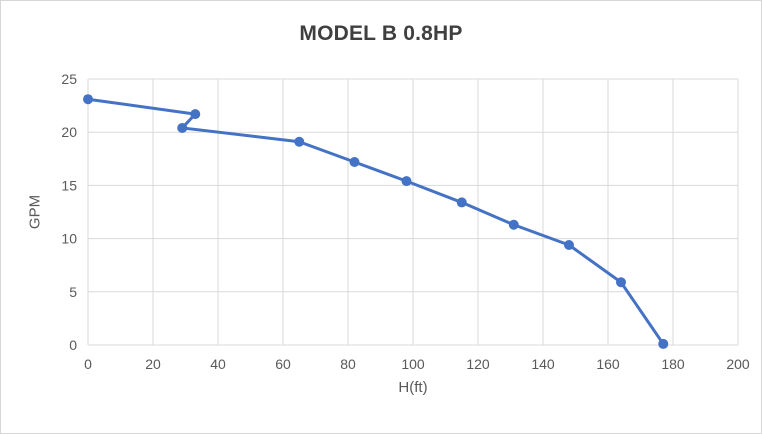  Describe the element at coordinates (73, 292) in the screenshot. I see `y-tick-label: 5` at that location.